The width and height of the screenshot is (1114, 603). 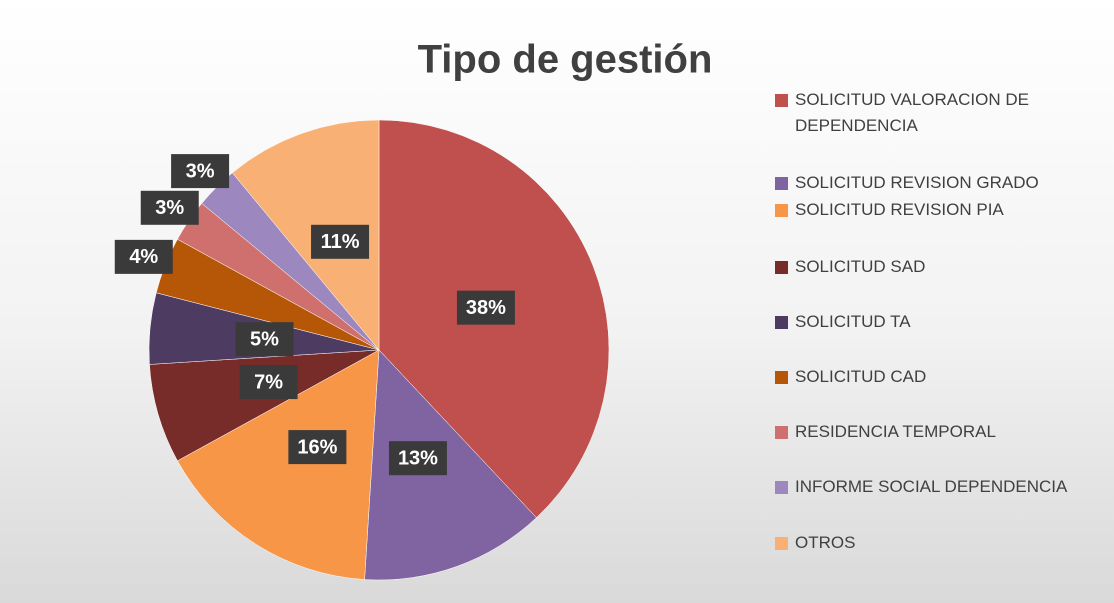 I want to click on data-label: 4%, so click(x=143, y=257).